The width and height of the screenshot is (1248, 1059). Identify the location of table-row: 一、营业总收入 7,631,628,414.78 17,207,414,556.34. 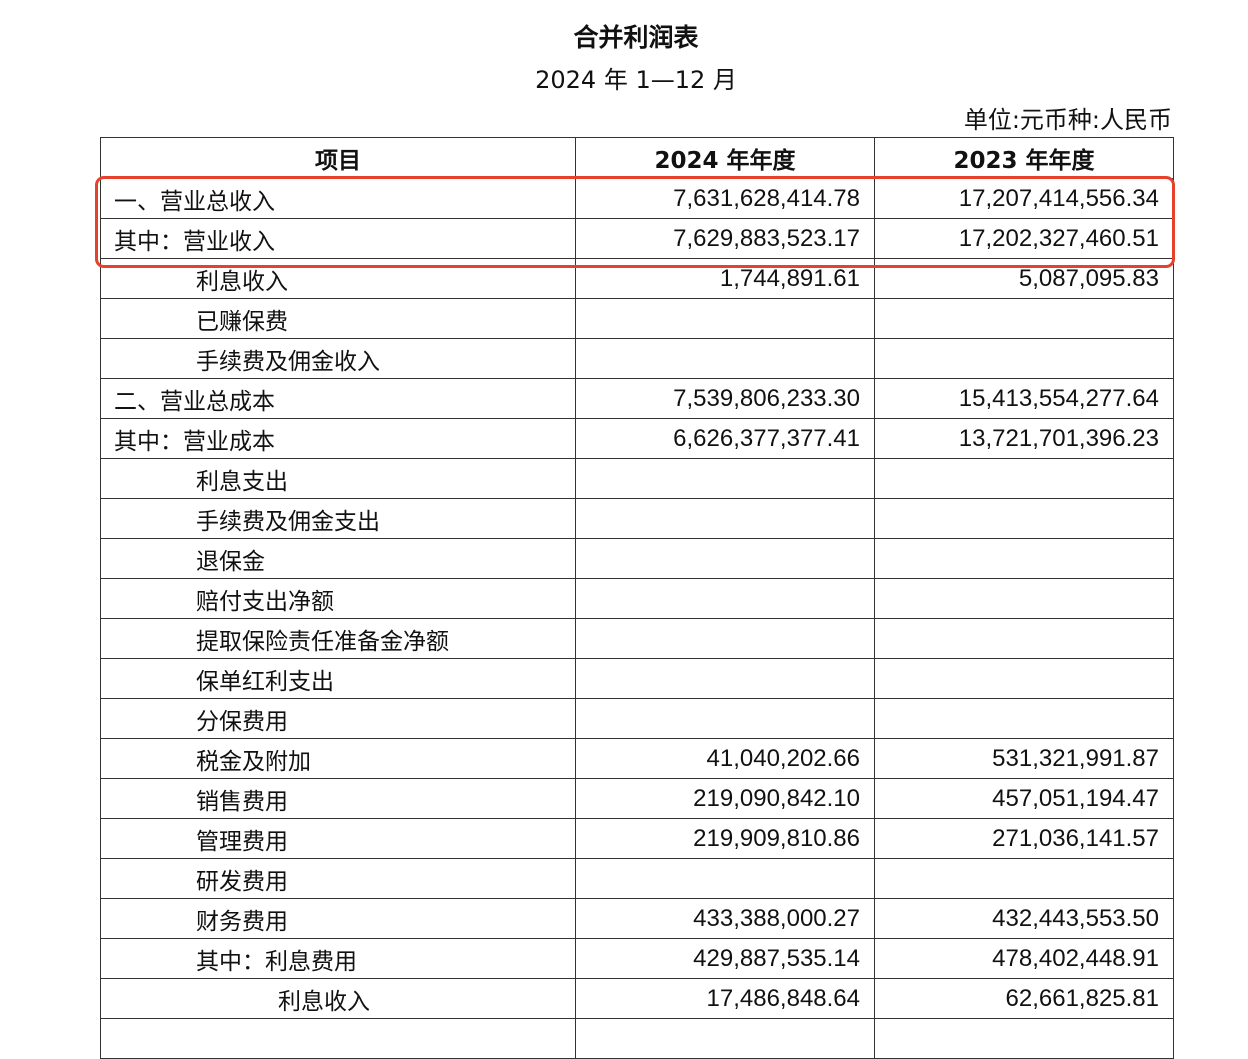
(637, 198).